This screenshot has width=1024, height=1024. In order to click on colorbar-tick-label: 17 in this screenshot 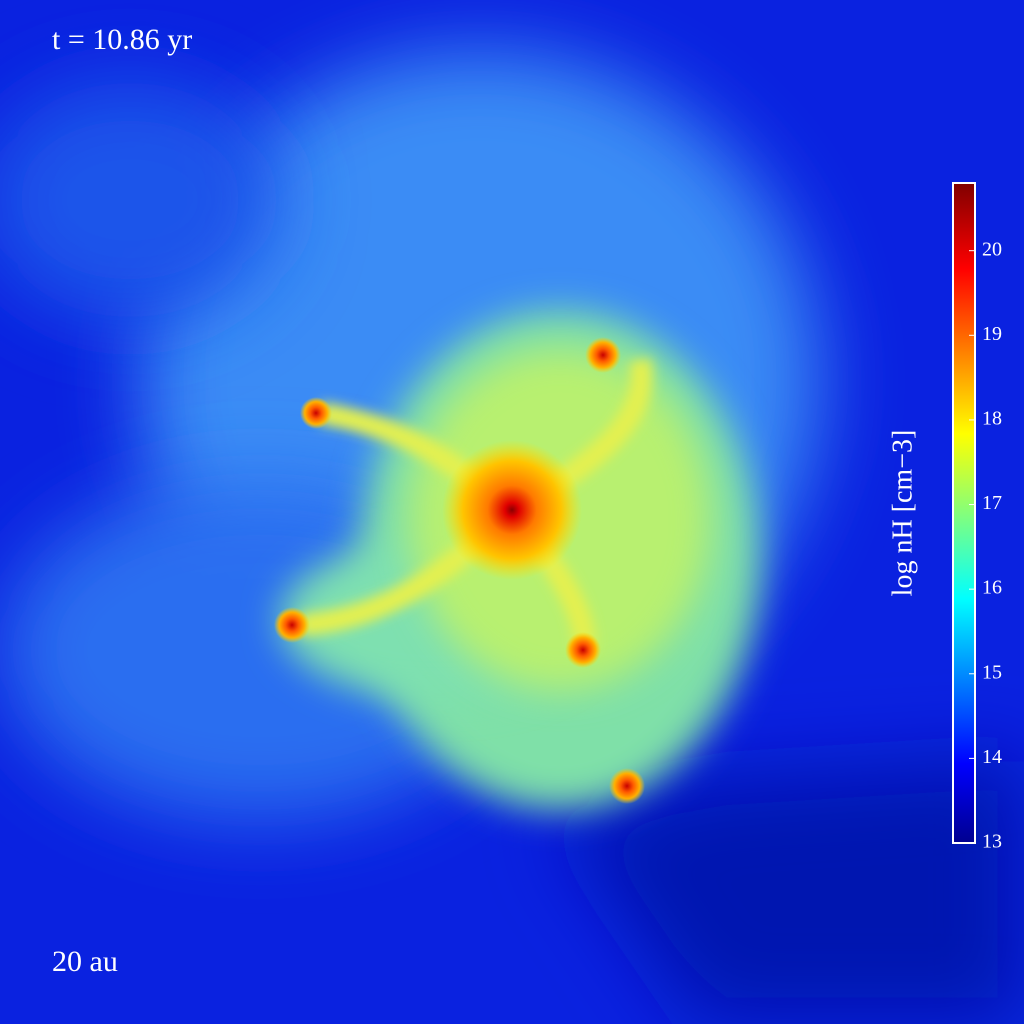, I will do `click(992, 503)`.